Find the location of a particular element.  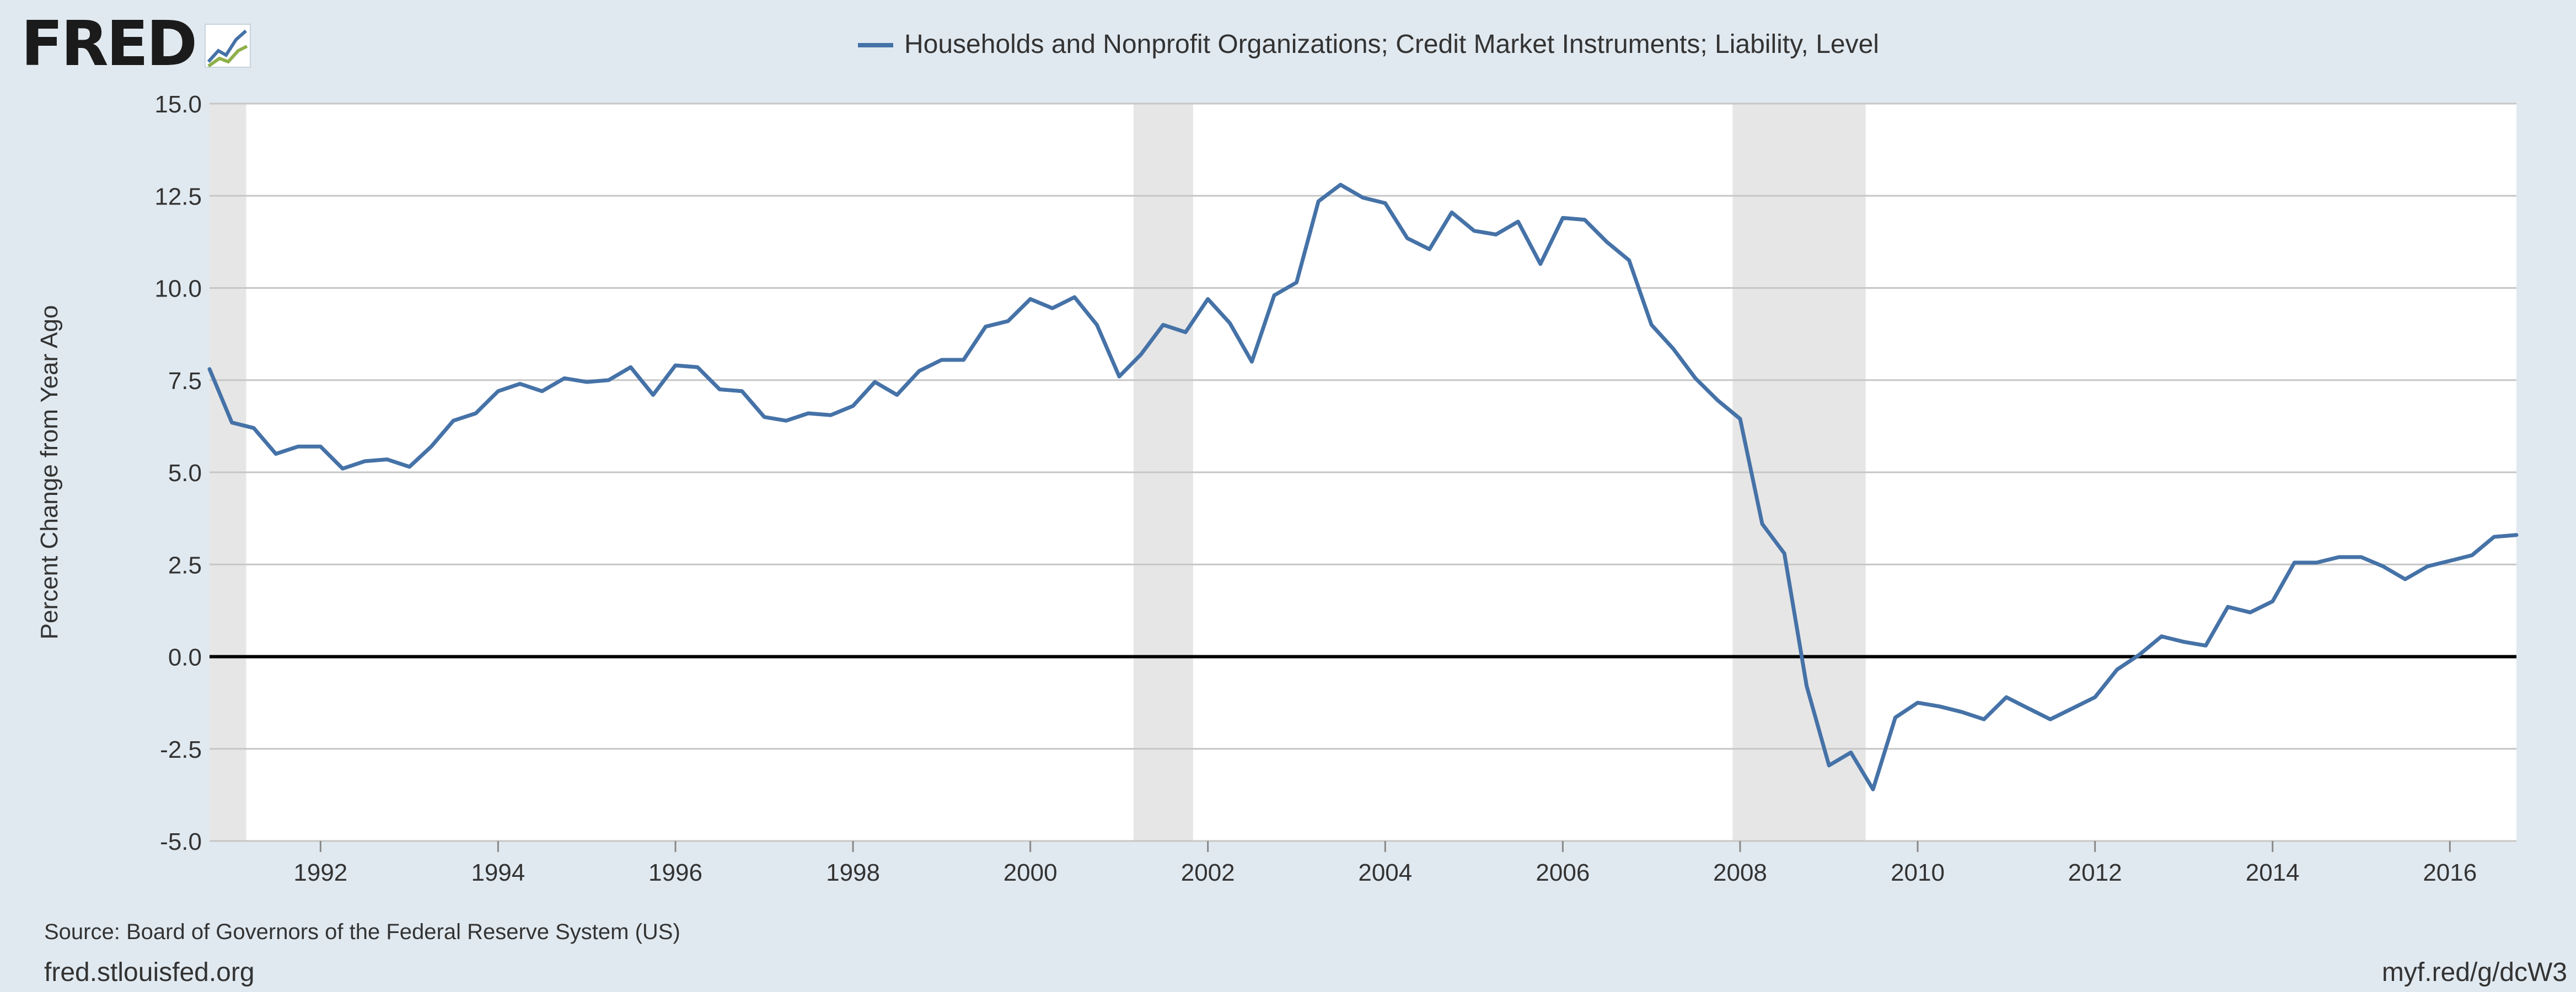

site-link: fred.stlouisfed.org is located at coordinates (149, 972).